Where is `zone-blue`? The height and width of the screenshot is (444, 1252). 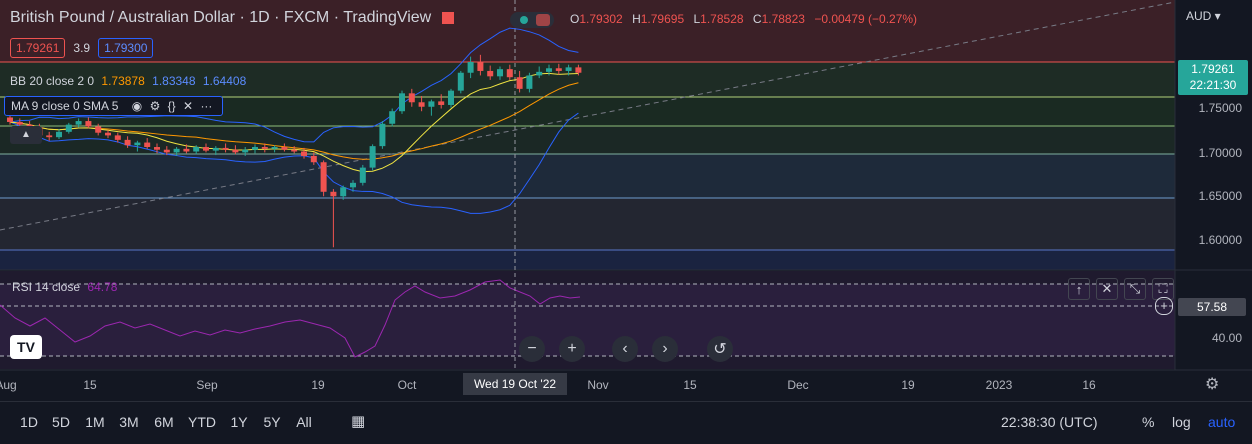
zone-blue is located at coordinates (587, 176).